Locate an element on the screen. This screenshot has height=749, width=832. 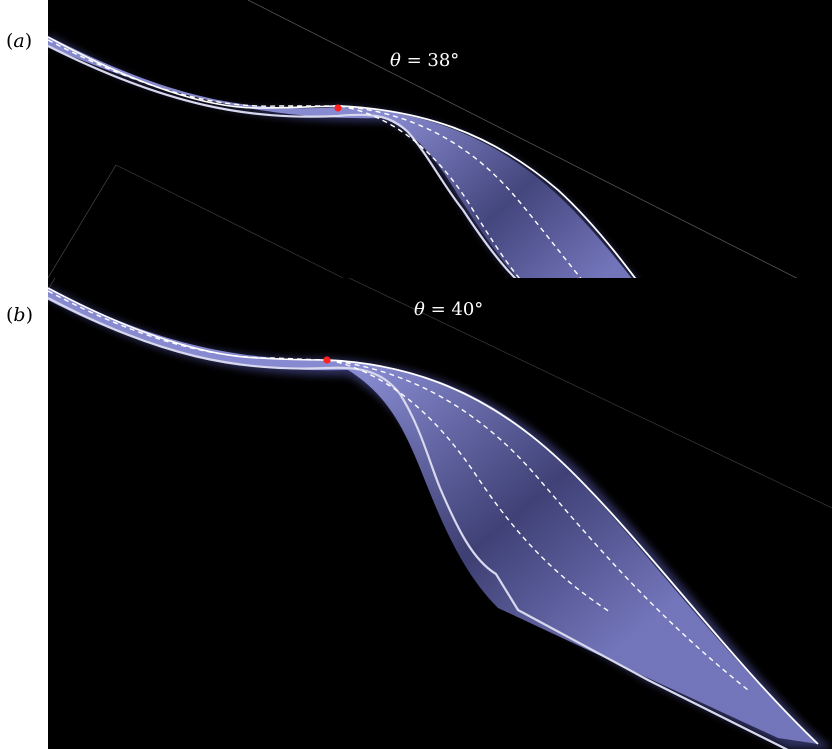
angle-label-a: θ = 38° is located at coordinates (425, 60).